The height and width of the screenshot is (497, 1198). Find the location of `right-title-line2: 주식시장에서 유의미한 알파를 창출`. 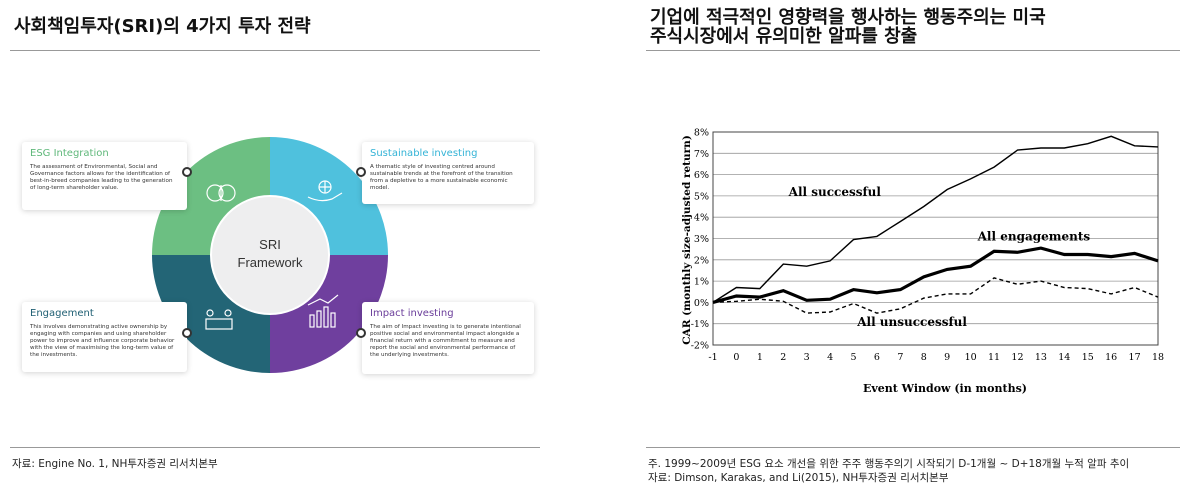

right-title-line2: 주식시장에서 유의미한 알파를 창출 is located at coordinates (784, 36).